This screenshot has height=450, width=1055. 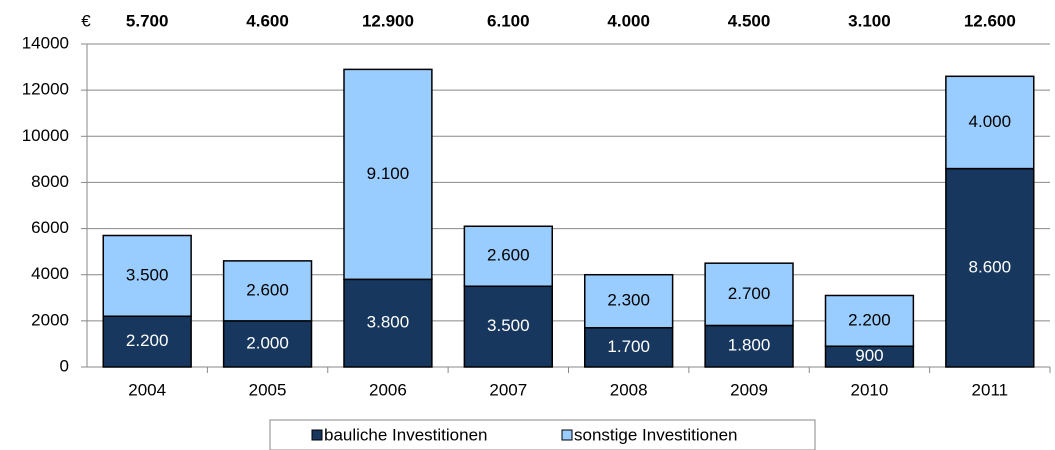 I want to click on value-label: 8.600, so click(x=990, y=266).